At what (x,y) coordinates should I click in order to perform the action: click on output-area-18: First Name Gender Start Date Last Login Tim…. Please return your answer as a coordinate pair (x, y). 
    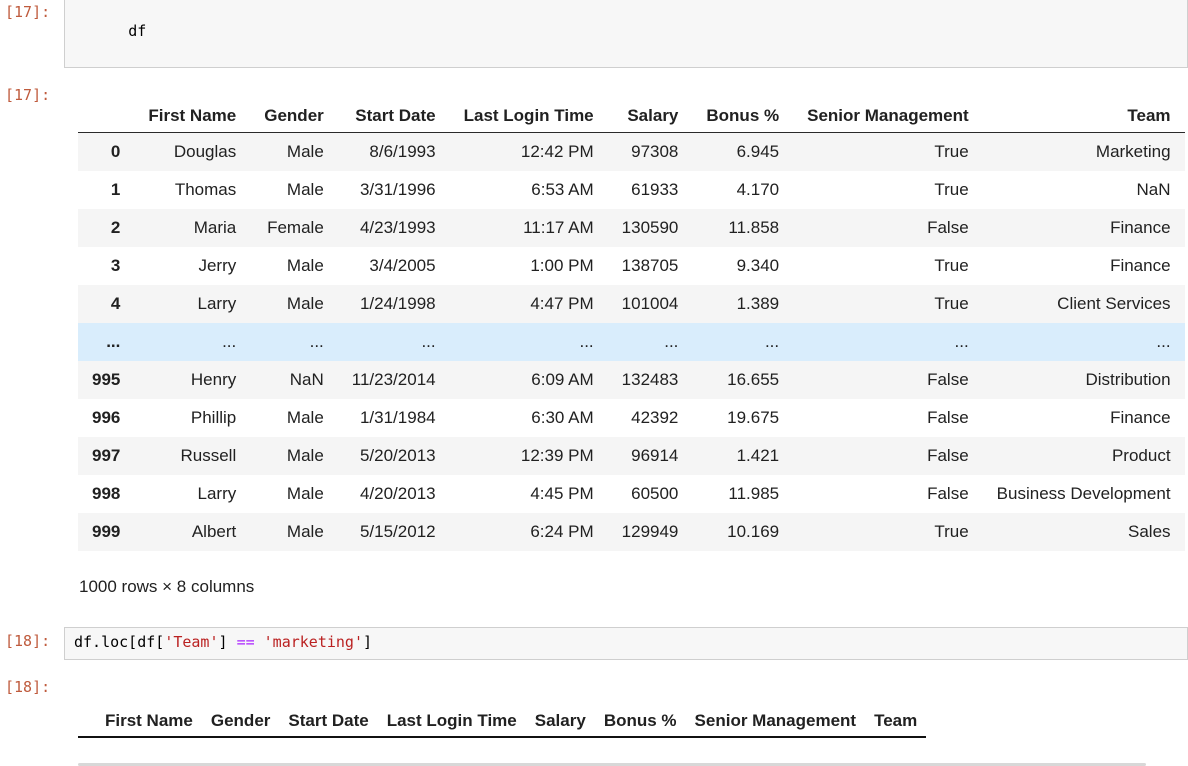
    Looking at the image, I should click on (626, 719).